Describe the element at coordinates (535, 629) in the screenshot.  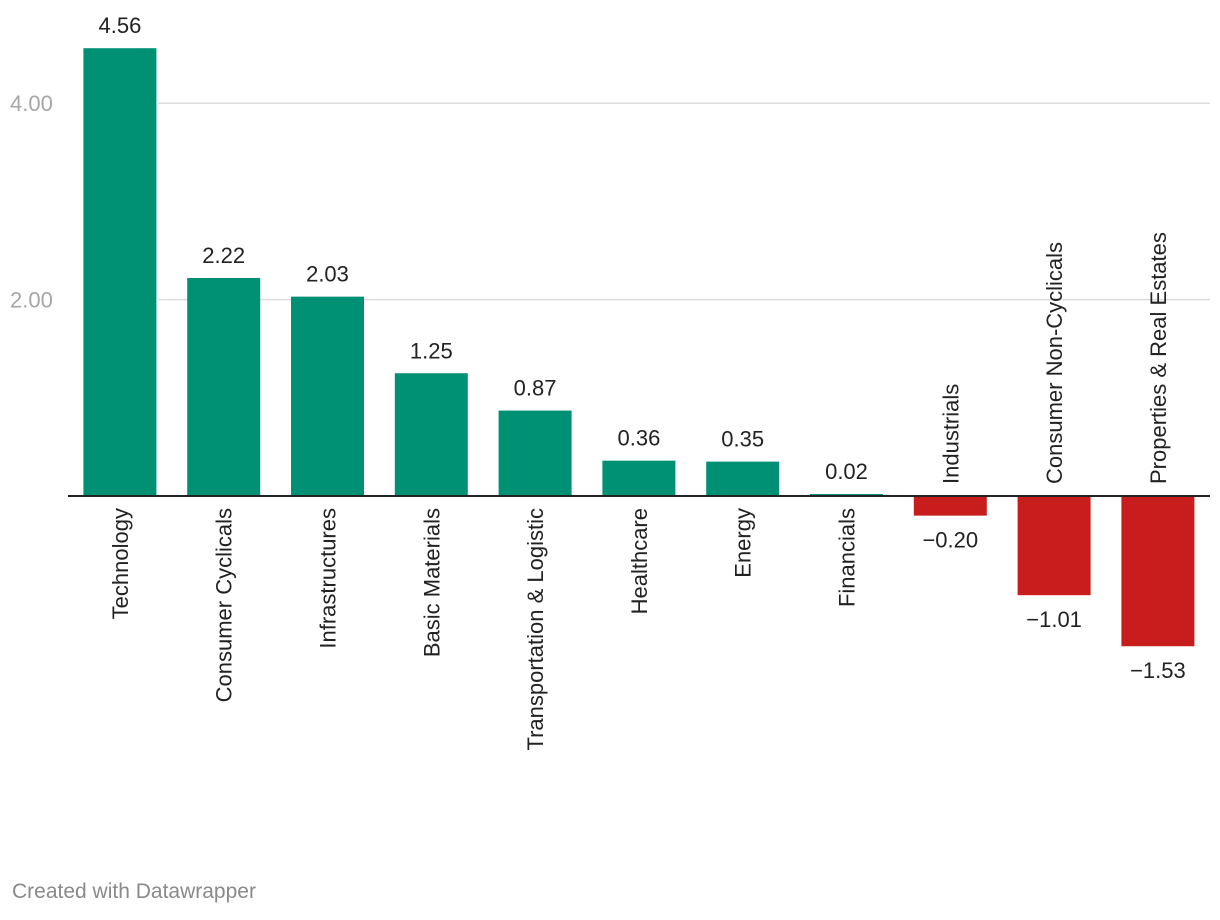
I see `category-label: Transportation & Logistic` at that location.